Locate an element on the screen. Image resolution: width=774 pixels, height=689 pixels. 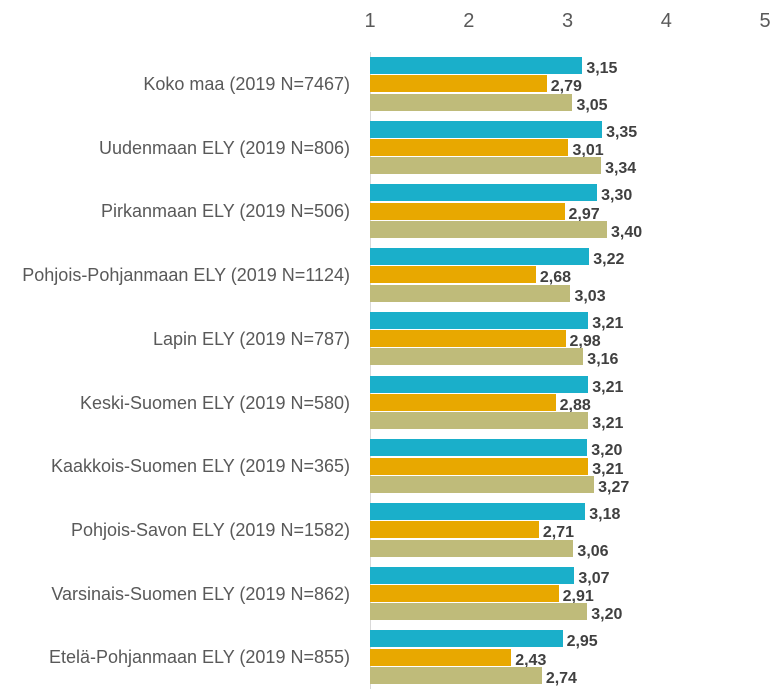
category-label-box: Etelä-Pohjanmaan ELY (2019 N=855) is located at coordinates (175, 657).